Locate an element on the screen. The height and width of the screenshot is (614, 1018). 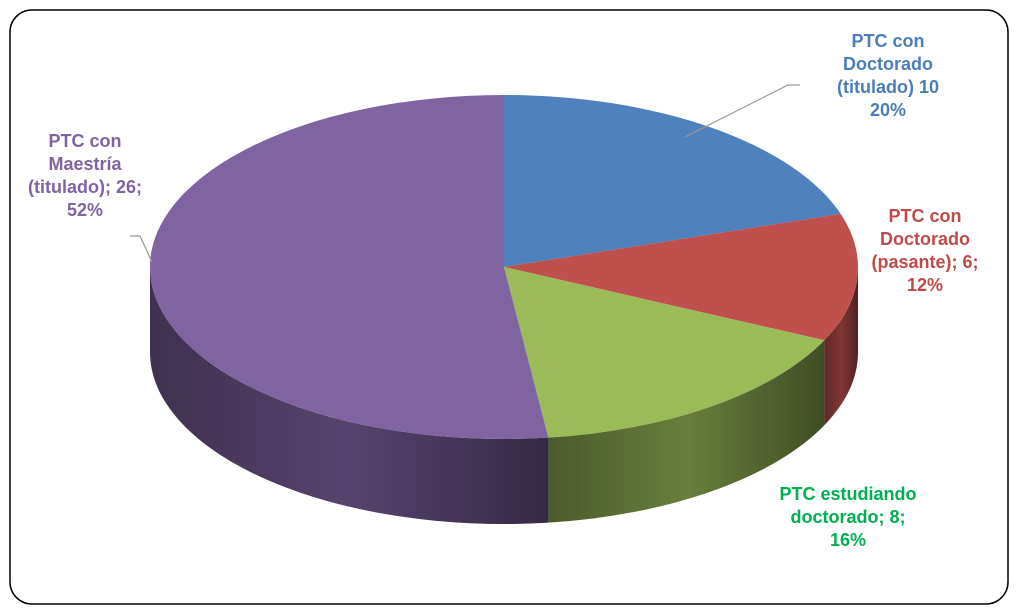
label-val: 6; is located at coordinates (970, 262).